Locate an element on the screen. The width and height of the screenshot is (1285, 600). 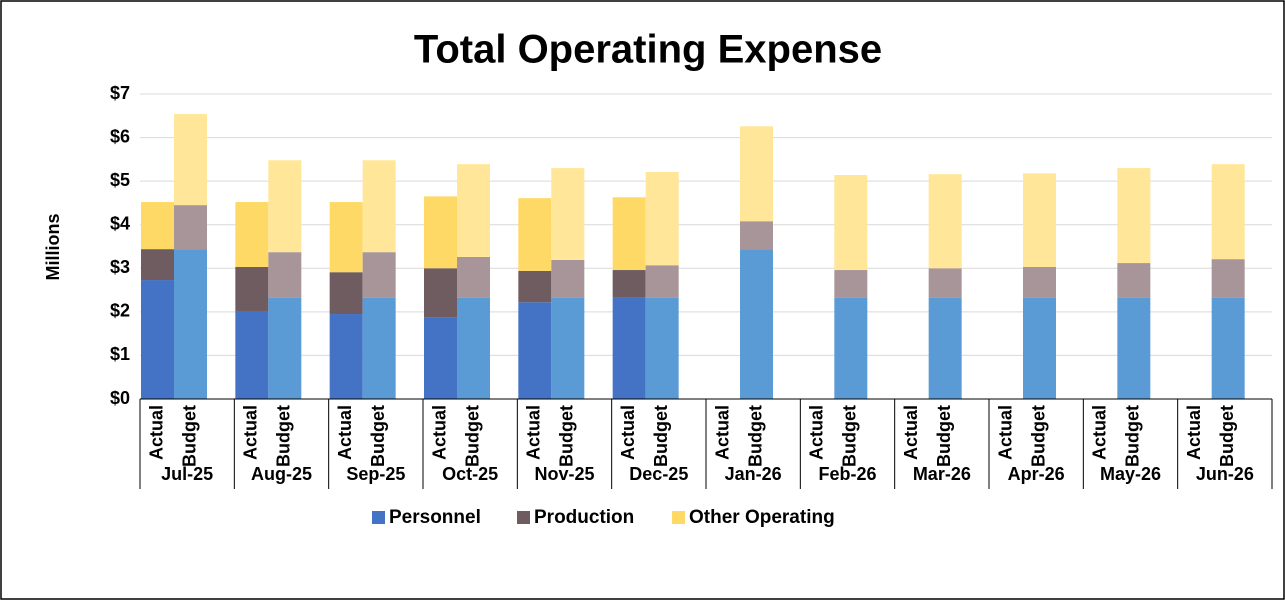
x-tick-label: Jun-26 is located at coordinates (1225, 474).